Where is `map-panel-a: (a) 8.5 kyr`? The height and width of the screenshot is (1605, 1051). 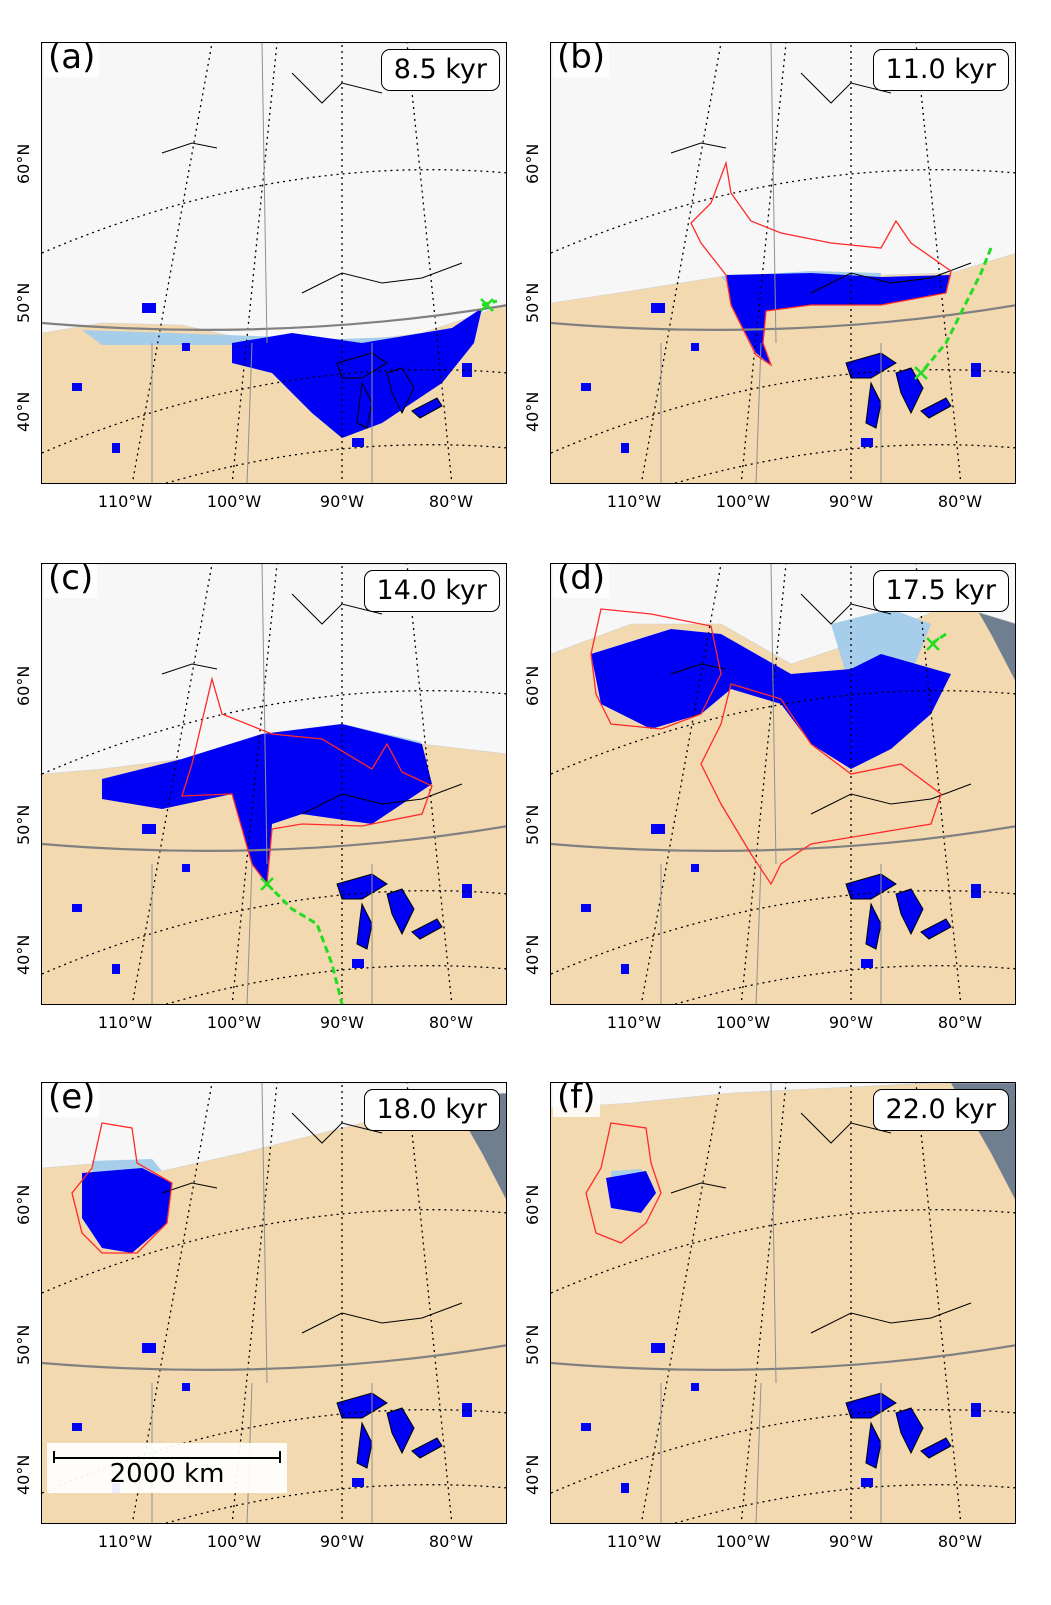
map-panel-a: (a) 8.5 kyr is located at coordinates (274, 263).